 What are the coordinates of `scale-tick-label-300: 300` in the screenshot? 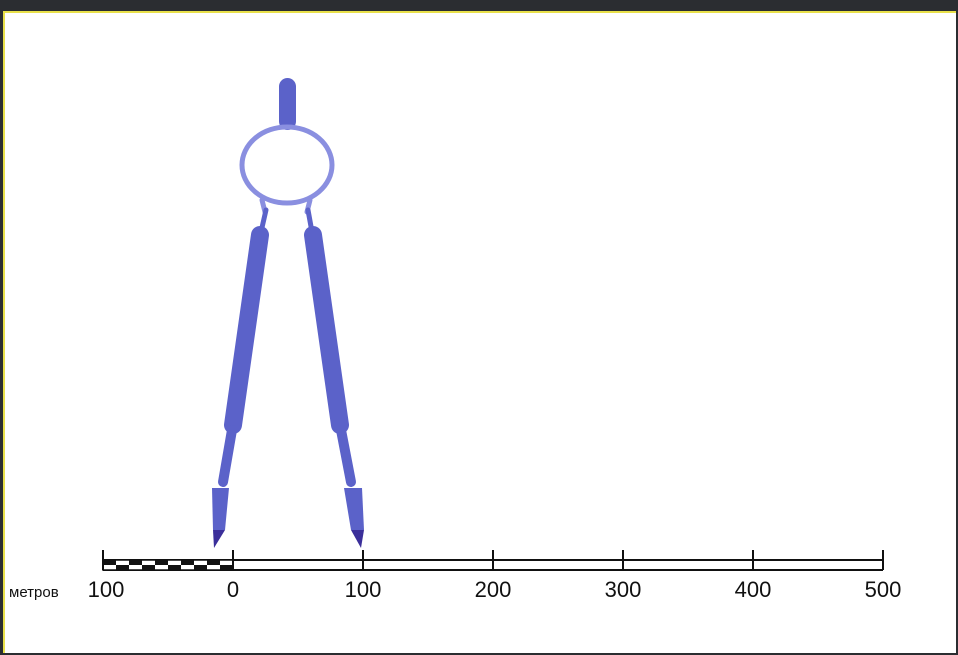 It's located at (623, 589).